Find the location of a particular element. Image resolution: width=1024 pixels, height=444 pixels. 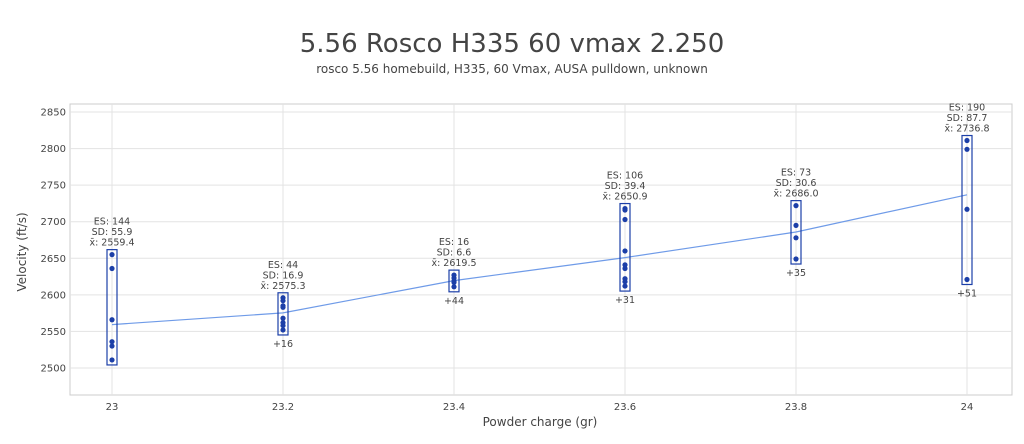

chart-title: 5.56 Rosco H335 60 vmax 2.250 is located at coordinates (512, 44).